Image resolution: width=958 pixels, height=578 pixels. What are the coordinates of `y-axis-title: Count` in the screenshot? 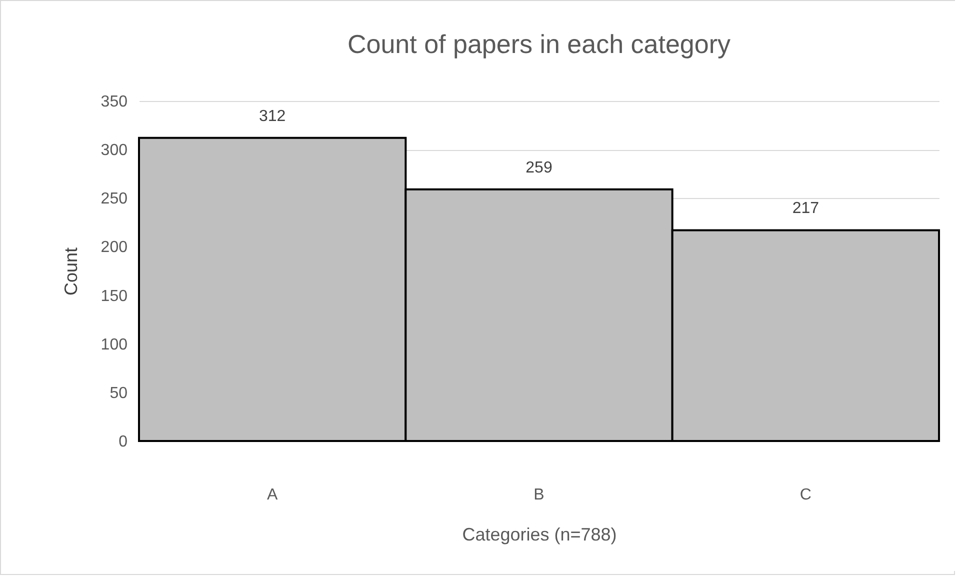 It's located at (70, 271).